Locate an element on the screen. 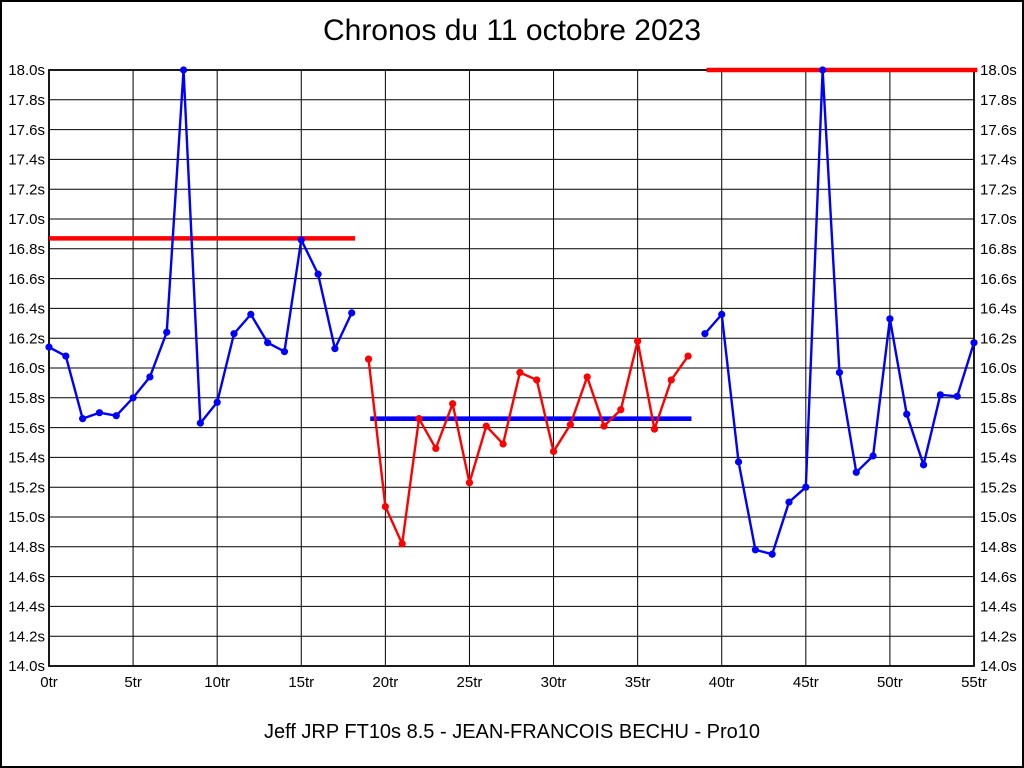 This screenshot has height=768, width=1024. y-axis-label-right: 17.0s is located at coordinates (998, 219).